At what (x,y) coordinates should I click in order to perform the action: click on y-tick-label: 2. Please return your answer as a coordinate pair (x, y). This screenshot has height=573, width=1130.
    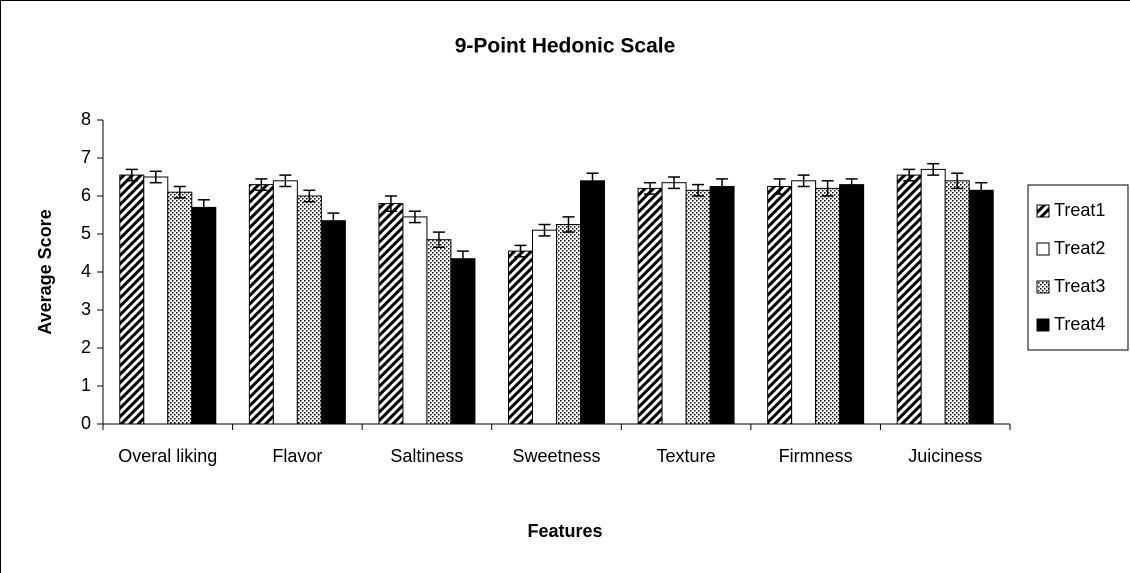
    Looking at the image, I should click on (86, 347).